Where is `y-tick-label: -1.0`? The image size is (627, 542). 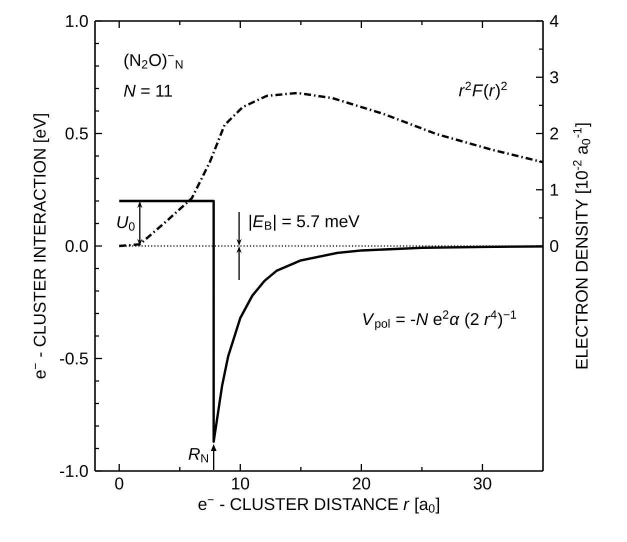 y-tick-label: -1.0 is located at coordinates (74, 471).